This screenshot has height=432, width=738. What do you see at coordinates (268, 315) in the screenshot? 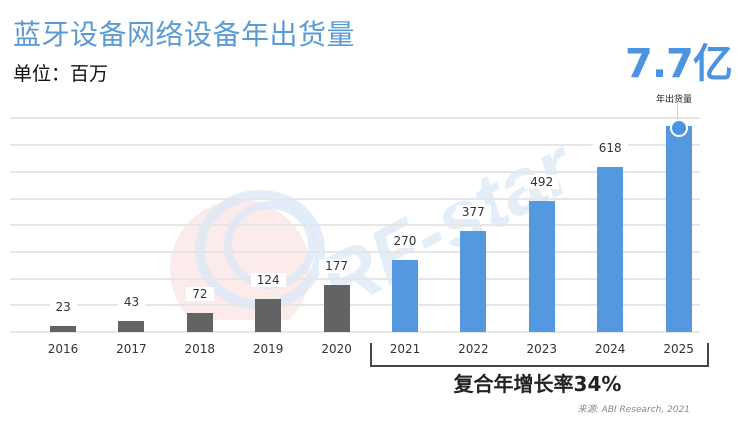
I see `bar-2019` at bounding box center [268, 315].